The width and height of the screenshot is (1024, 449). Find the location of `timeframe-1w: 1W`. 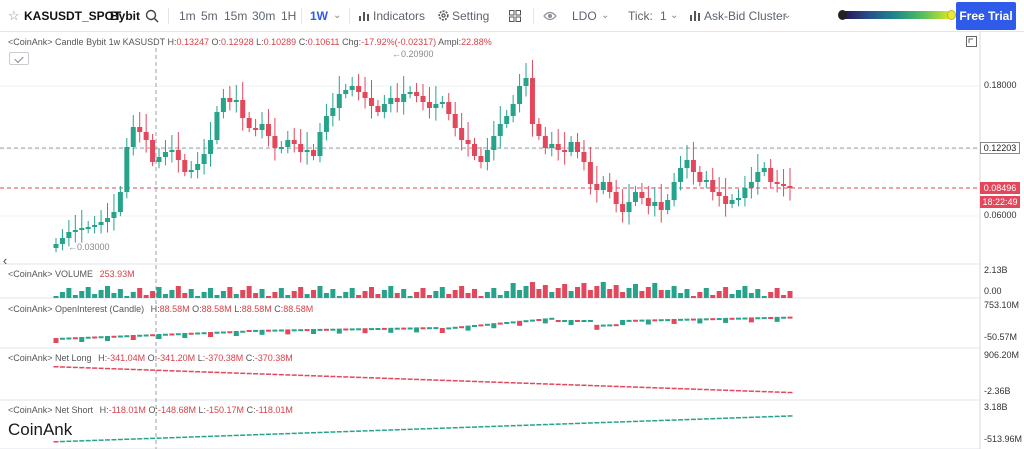

timeframe-1w: 1W is located at coordinates (319, 16).